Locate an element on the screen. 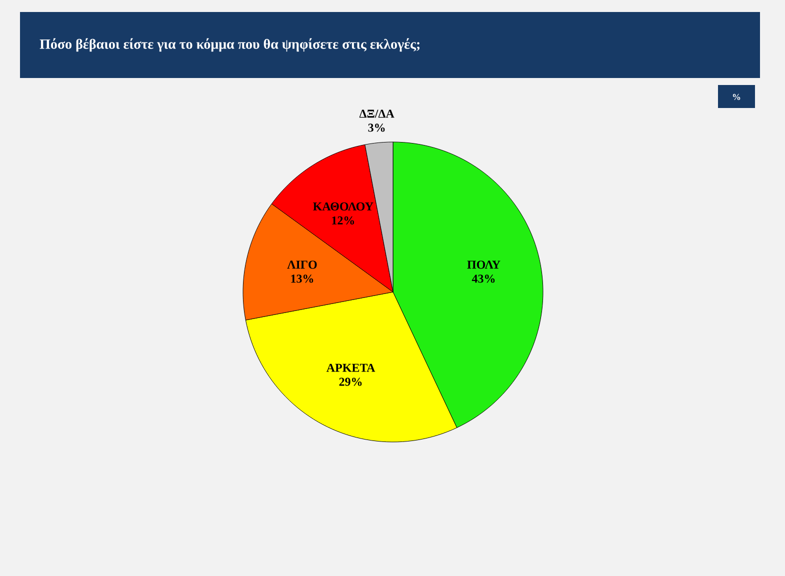 The height and width of the screenshot is (576, 785). chart-title: Πόσο βέβαιοι είστε για το κόμμα που θα ψηφίσετε στις εκλογές; is located at coordinates (230, 45).